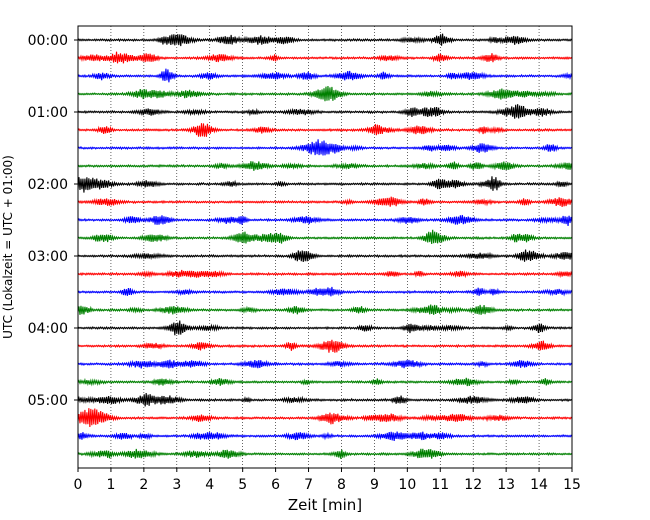 This screenshot has width=650, height=520. I want to click on x-axis-label: Zeit [min], so click(325, 505).